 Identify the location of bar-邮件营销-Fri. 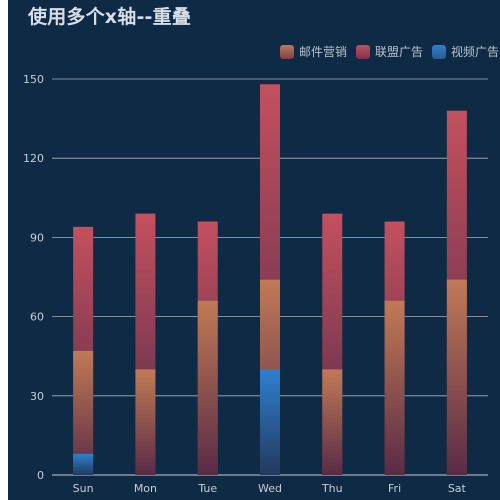
(394, 387).